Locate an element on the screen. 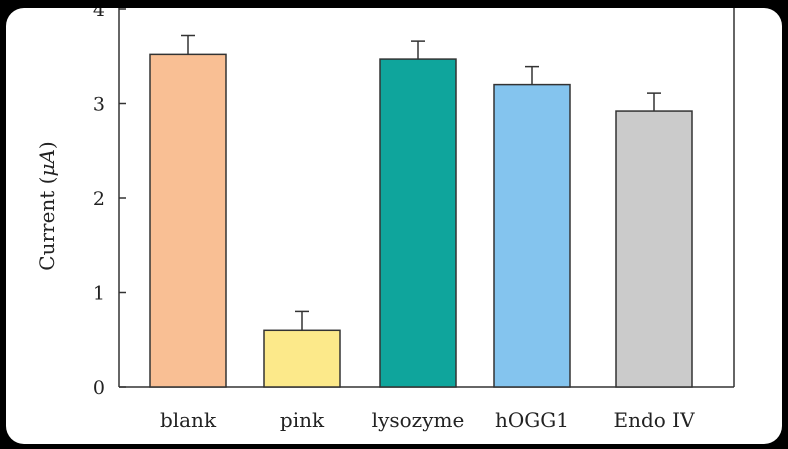 This screenshot has height=449, width=788. y-axis-label: Current (μA) is located at coordinates (47, 205).